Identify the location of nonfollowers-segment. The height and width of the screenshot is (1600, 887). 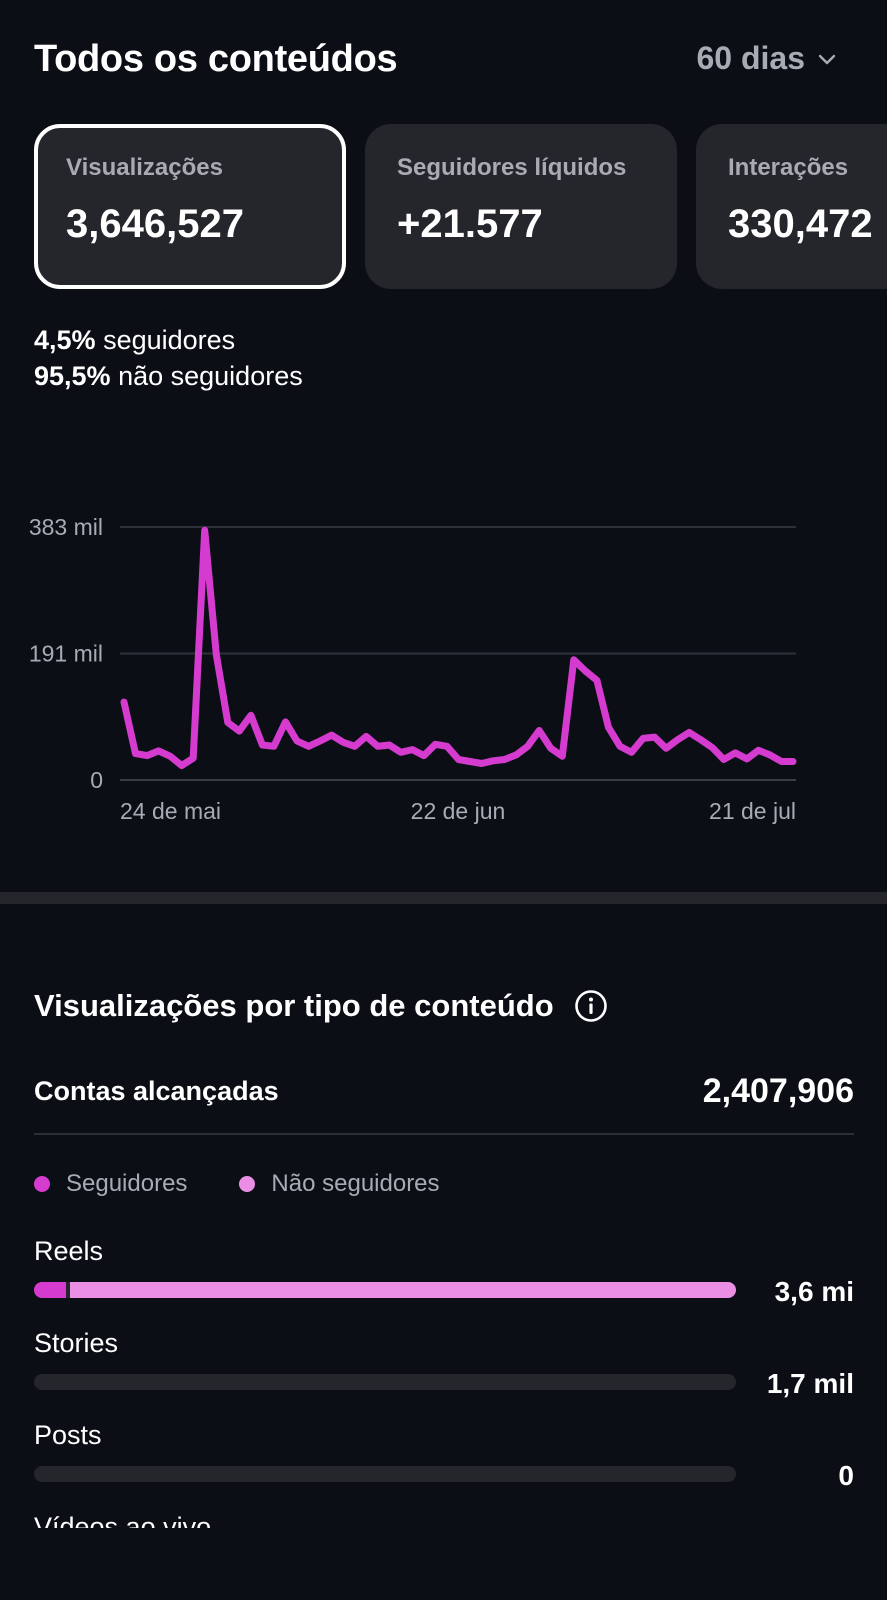
(403, 1290).